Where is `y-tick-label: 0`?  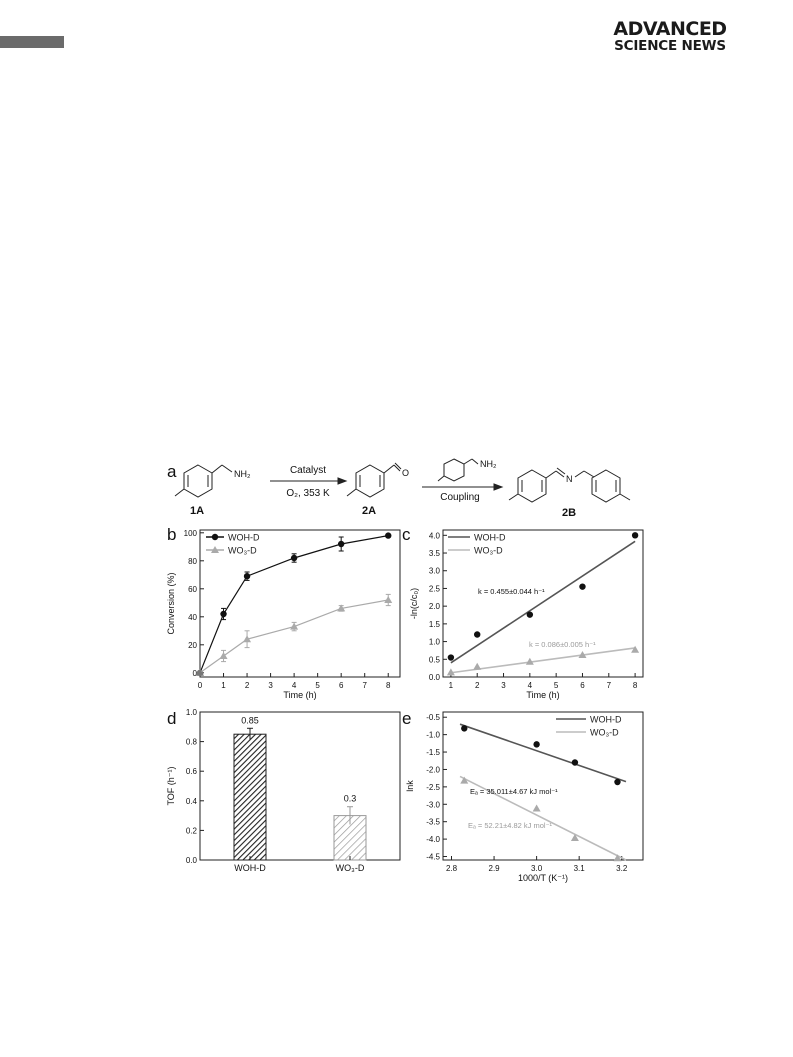
y-tick-label: 0 is located at coordinates (195, 673).